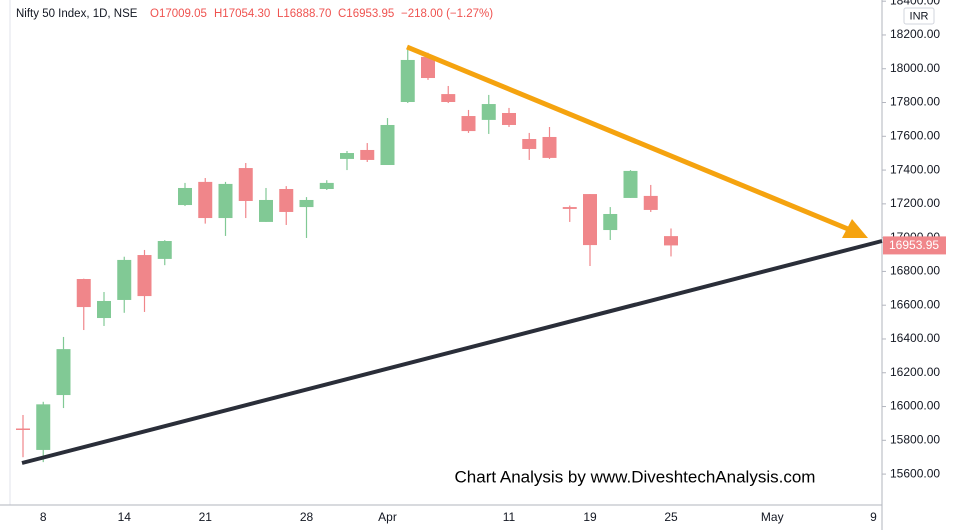  Describe the element at coordinates (915, 203) in the screenshot. I see `y-tick-label: 17200.00` at that location.